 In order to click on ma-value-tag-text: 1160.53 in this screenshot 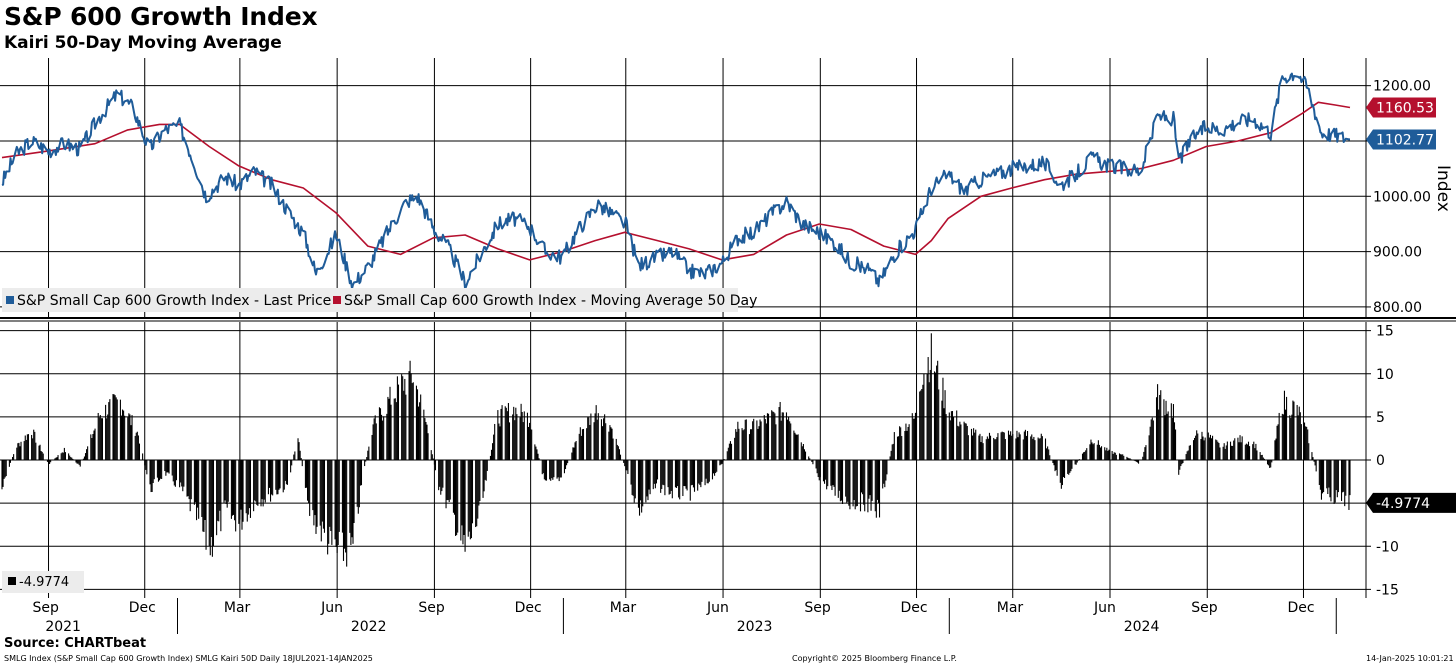, I will do `click(1405, 108)`.